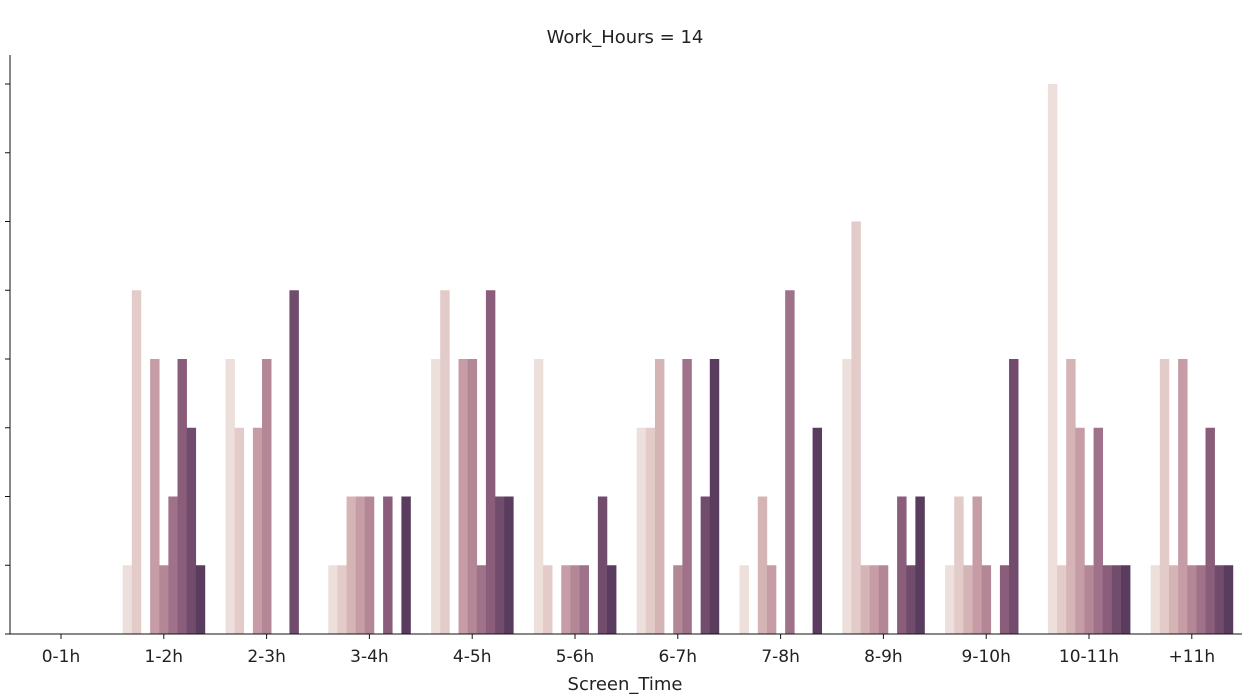 Image resolution: width=1260 pixels, height=696 pixels. Describe the element at coordinates (266, 657) in the screenshot. I see `x-tick-label: 2-3h` at that location.